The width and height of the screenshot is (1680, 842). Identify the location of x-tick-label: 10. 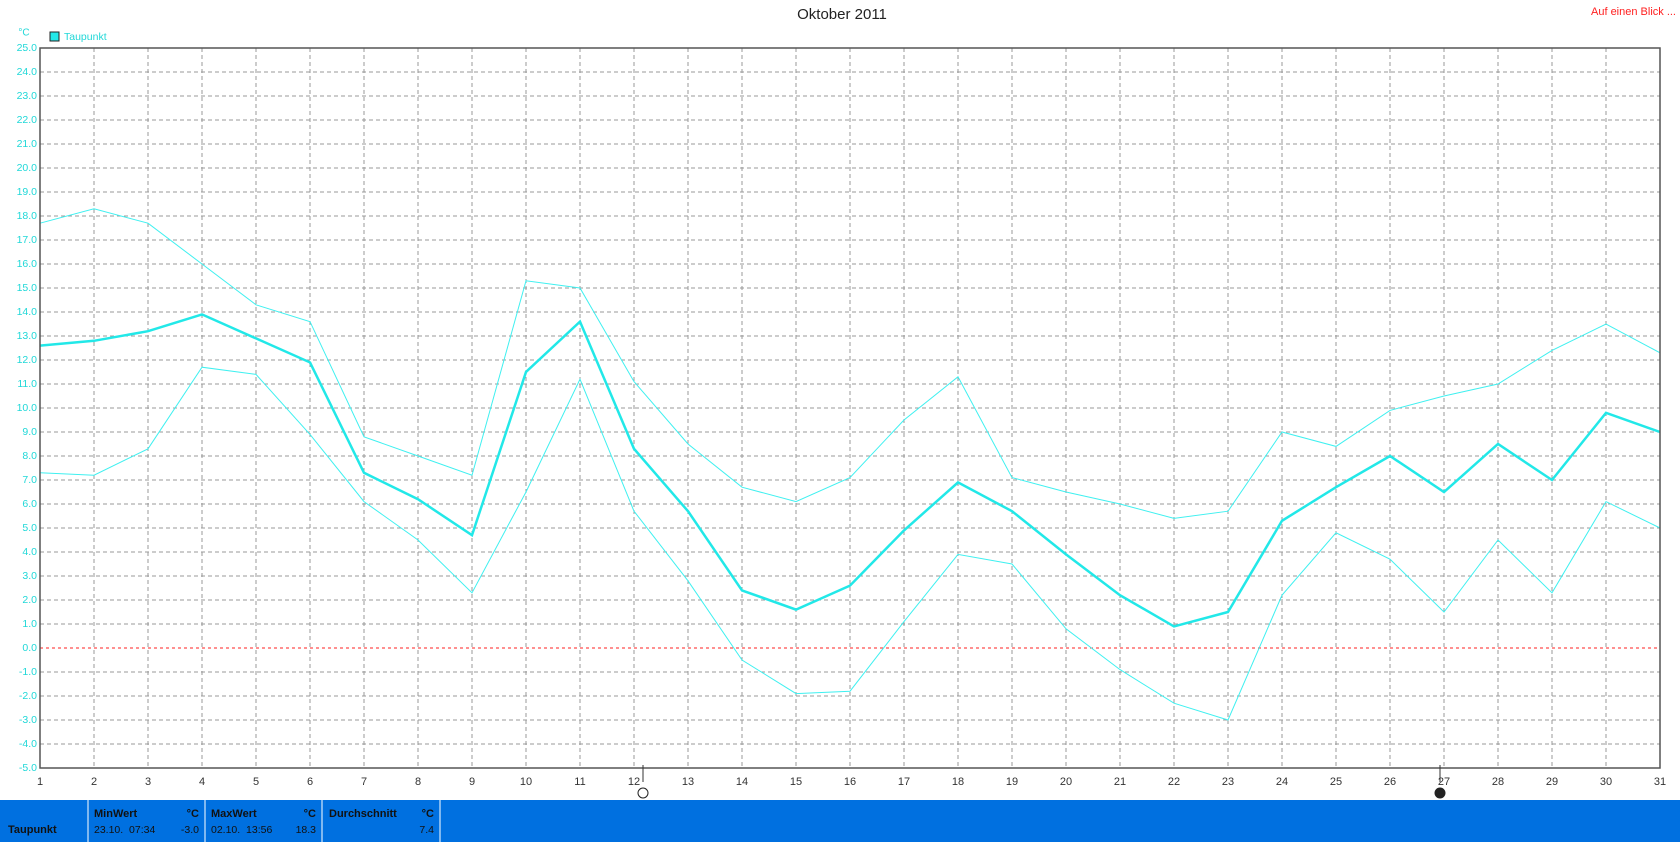
(526, 782).